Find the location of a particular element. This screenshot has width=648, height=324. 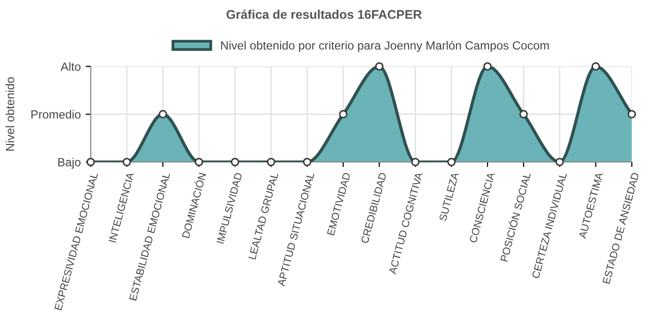

y-axis-title: Nivel obtenido is located at coordinates (10, 114).